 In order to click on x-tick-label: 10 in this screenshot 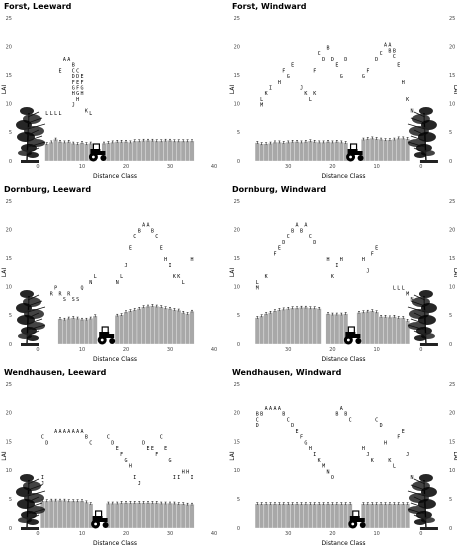, I will do `click(82, 167)`.